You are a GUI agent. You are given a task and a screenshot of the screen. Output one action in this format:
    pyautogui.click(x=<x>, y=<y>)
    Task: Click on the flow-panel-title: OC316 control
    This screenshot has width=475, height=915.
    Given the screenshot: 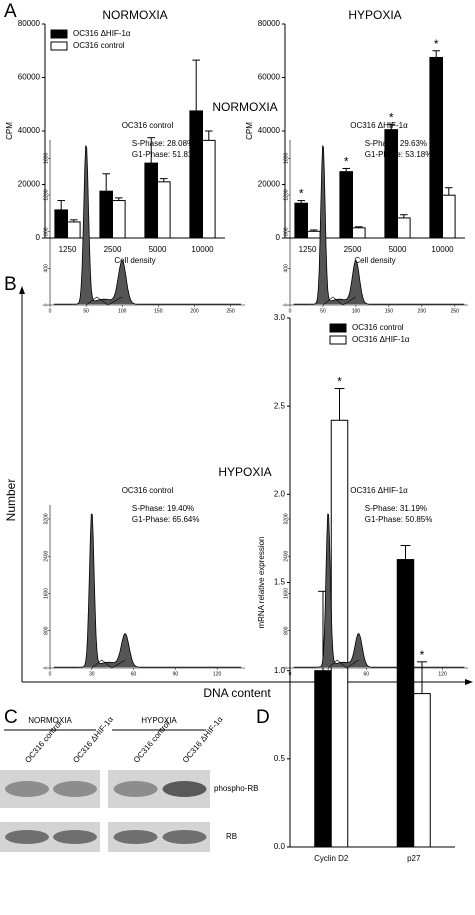 What is the action you would take?
    pyautogui.click(x=148, y=125)
    